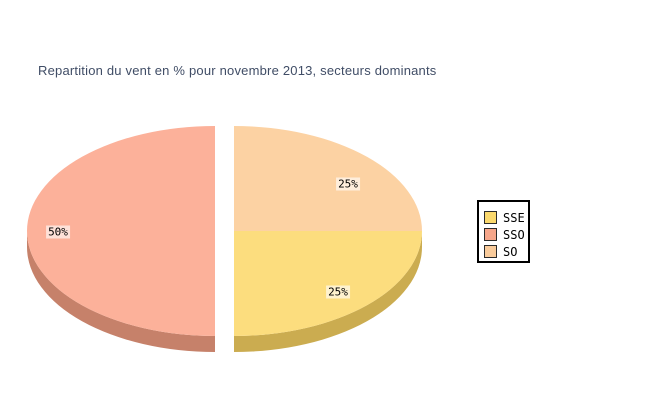 Image resolution: width=650 pixels, height=400 pixels. Describe the element at coordinates (490, 234) in the screenshot. I see `legend-swatch-icon-SSO` at that location.